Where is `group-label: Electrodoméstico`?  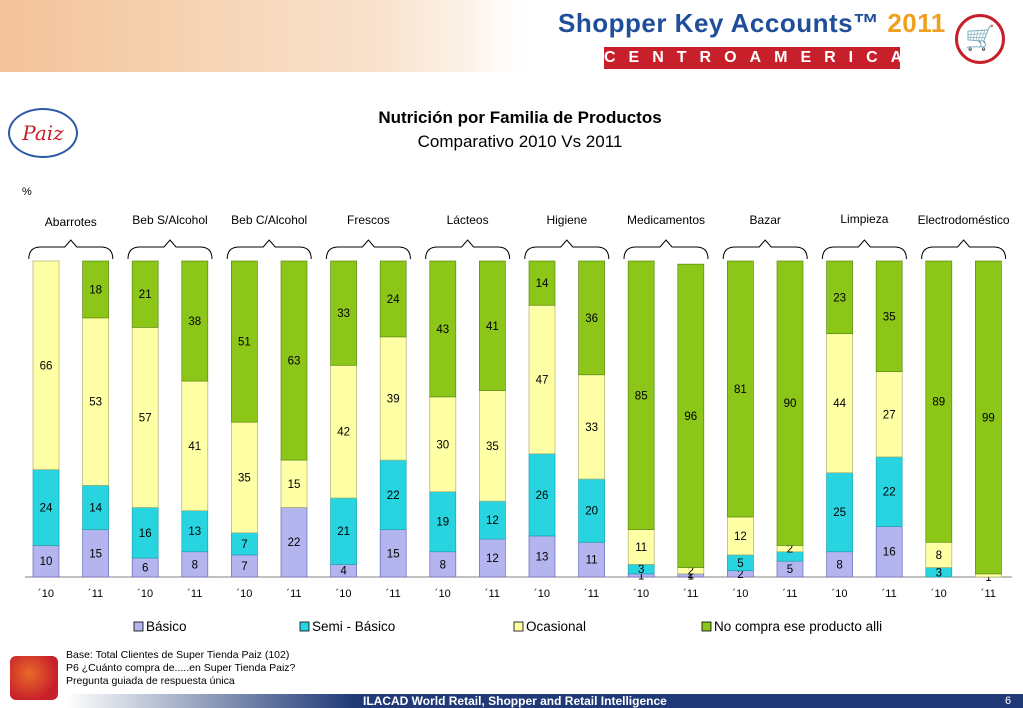 group-label: Electrodoméstico is located at coordinates (964, 220).